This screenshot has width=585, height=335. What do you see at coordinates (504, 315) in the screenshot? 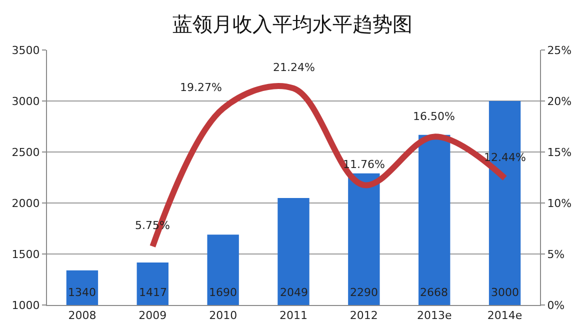
I see `x-tick-label: 2014e` at bounding box center [504, 315].